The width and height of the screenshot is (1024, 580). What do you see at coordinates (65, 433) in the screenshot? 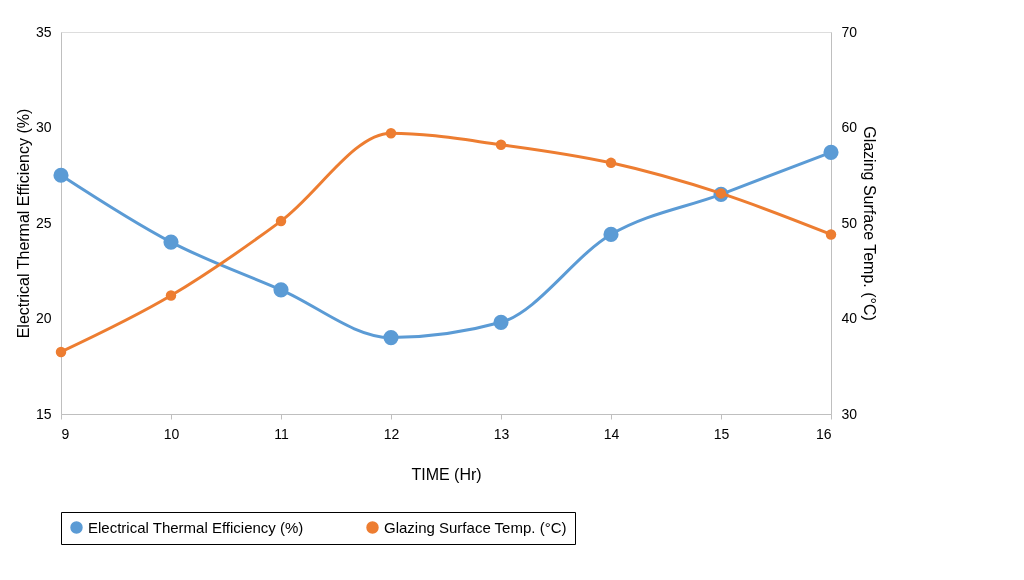
I see `x-tick-label: 9` at bounding box center [65, 433].